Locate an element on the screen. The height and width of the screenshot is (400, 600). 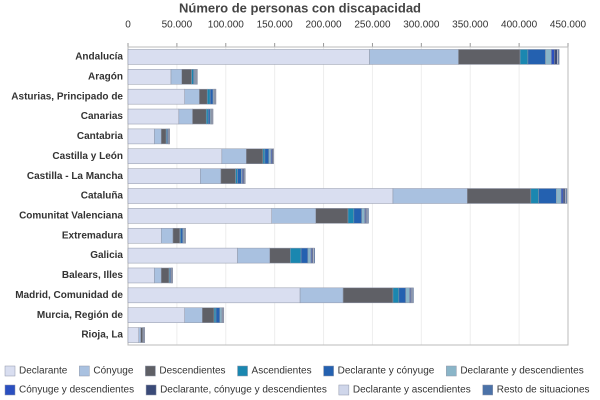
category-label: Murcia, Región de is located at coordinates (80, 315).